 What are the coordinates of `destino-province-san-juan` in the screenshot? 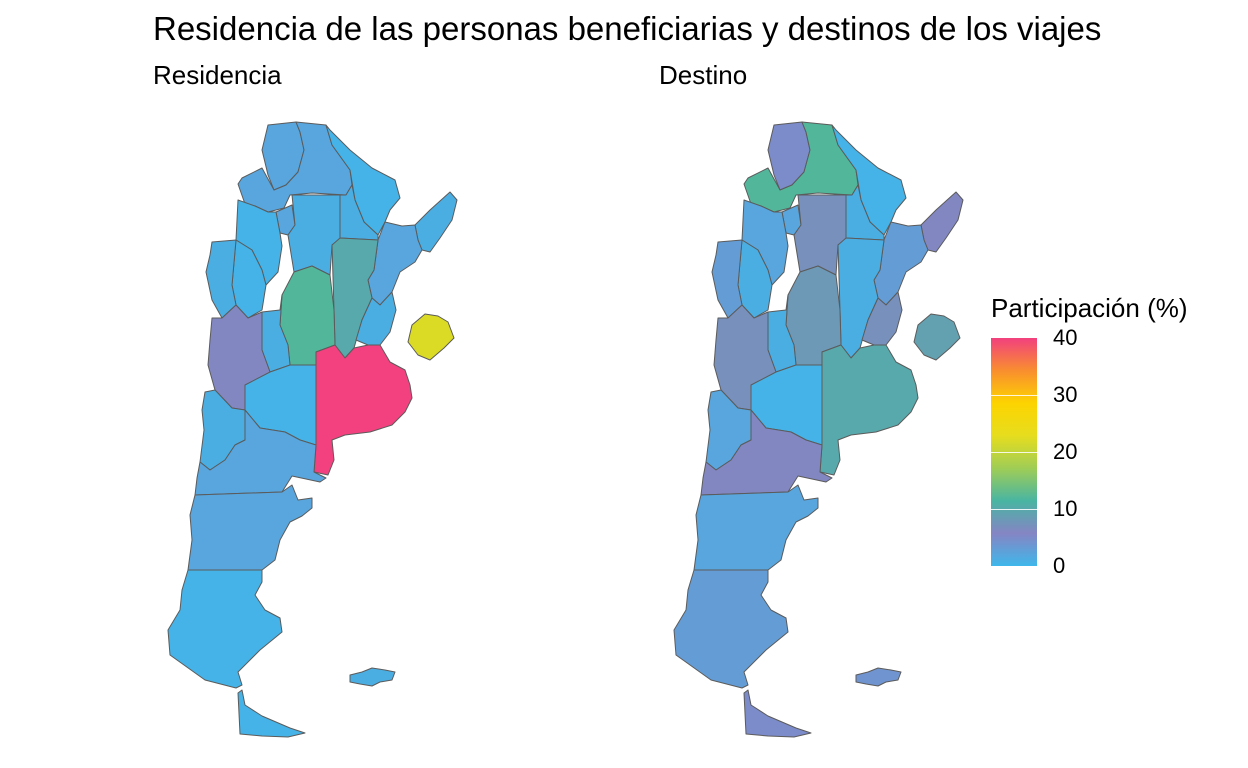 It's located at (727, 279).